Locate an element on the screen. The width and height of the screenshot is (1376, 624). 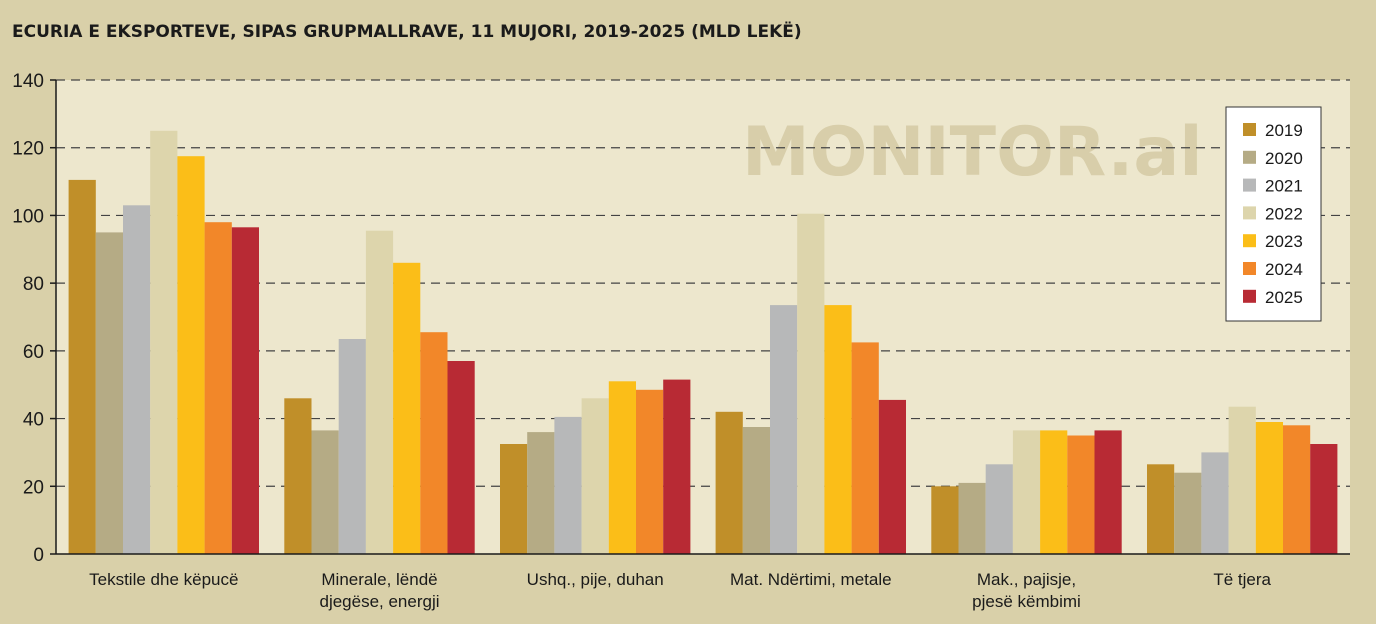
legend-label-2023: 2023 is located at coordinates (1284, 241).